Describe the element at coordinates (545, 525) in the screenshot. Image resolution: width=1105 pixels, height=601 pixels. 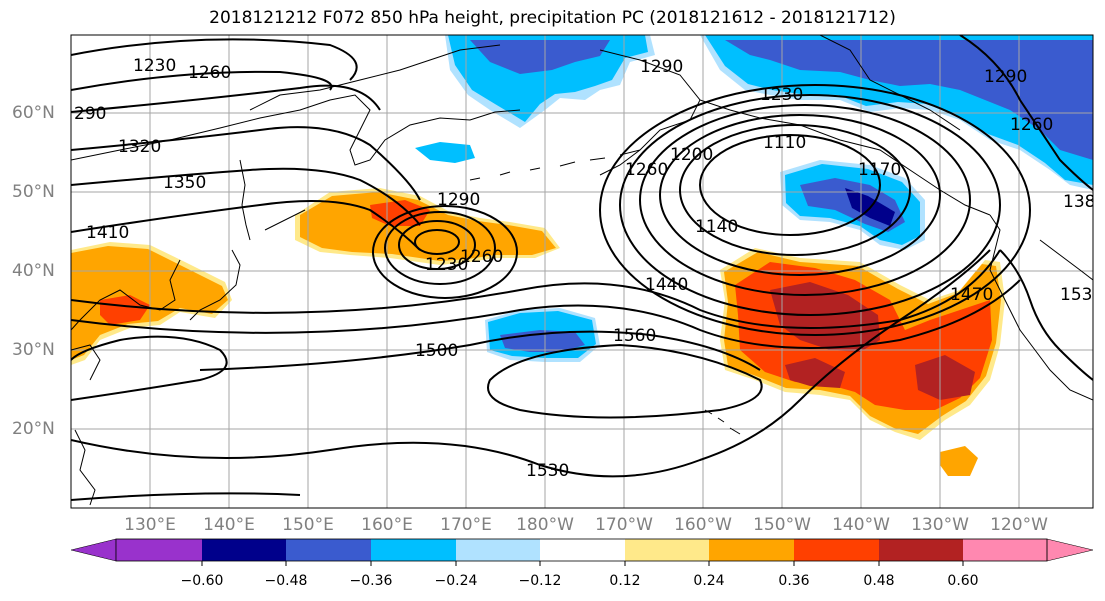
I see `lon-label-180w: 180°W` at that location.